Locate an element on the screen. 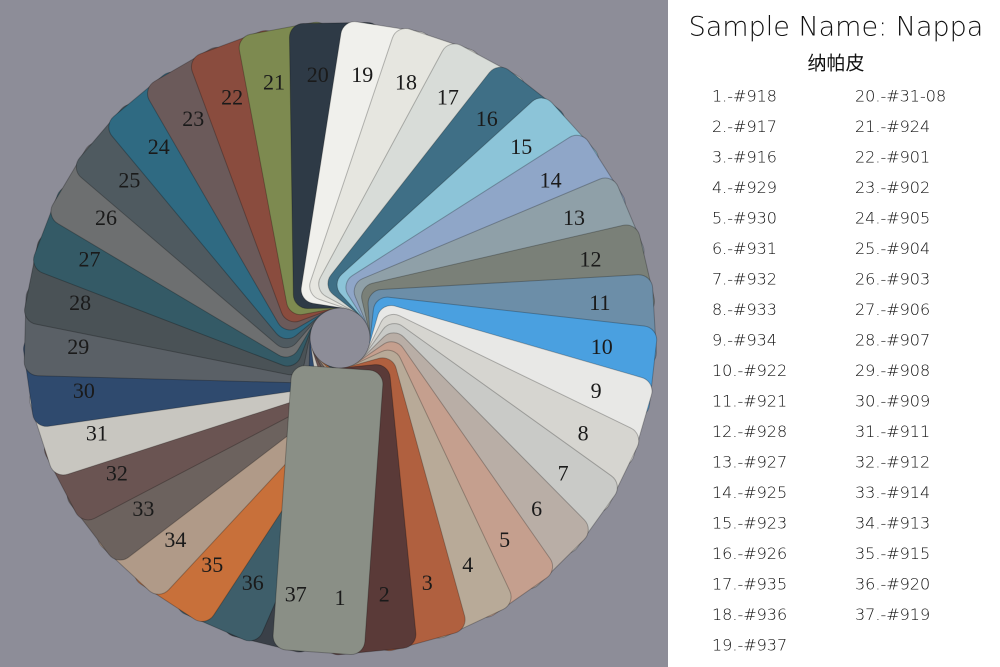 The image size is (1000, 667). color-code: 17.-#935 is located at coordinates (749, 584).